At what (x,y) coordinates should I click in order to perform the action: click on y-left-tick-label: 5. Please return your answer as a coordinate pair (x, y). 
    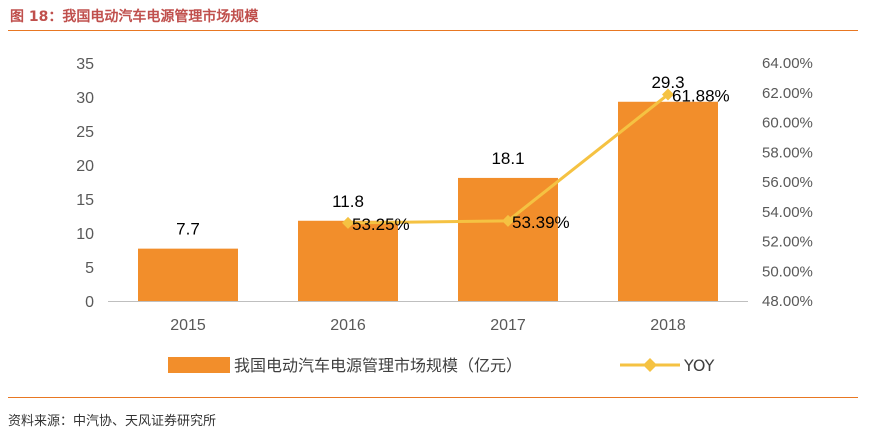
    Looking at the image, I should click on (89, 268).